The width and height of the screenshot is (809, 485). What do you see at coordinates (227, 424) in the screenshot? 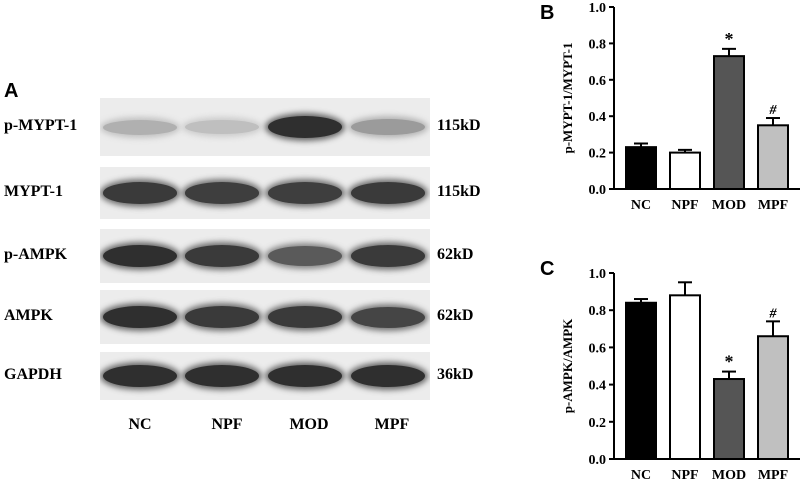
I see `blot-group-label: NPF` at bounding box center [227, 424].